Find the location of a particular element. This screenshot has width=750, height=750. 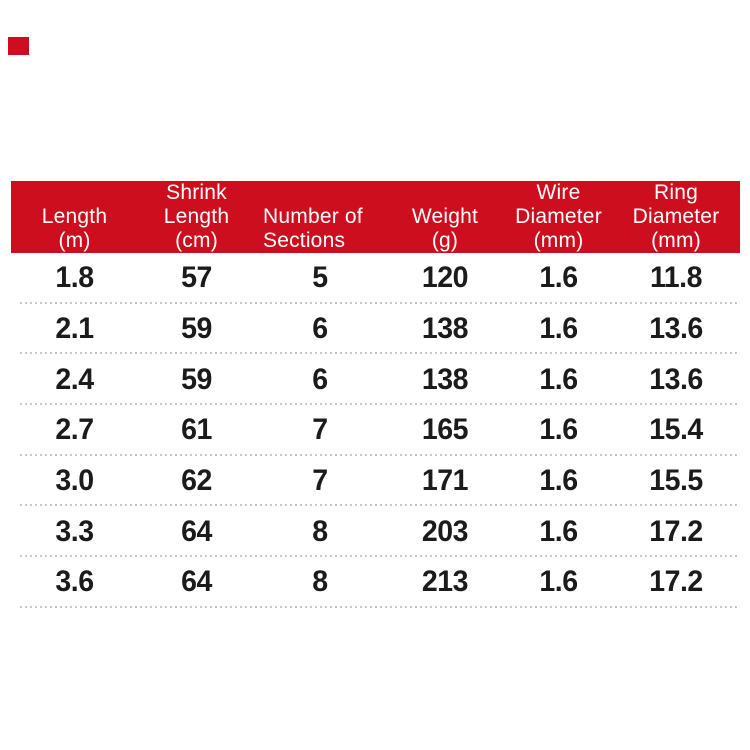

header-line: Wire is located at coordinates (558, 192).